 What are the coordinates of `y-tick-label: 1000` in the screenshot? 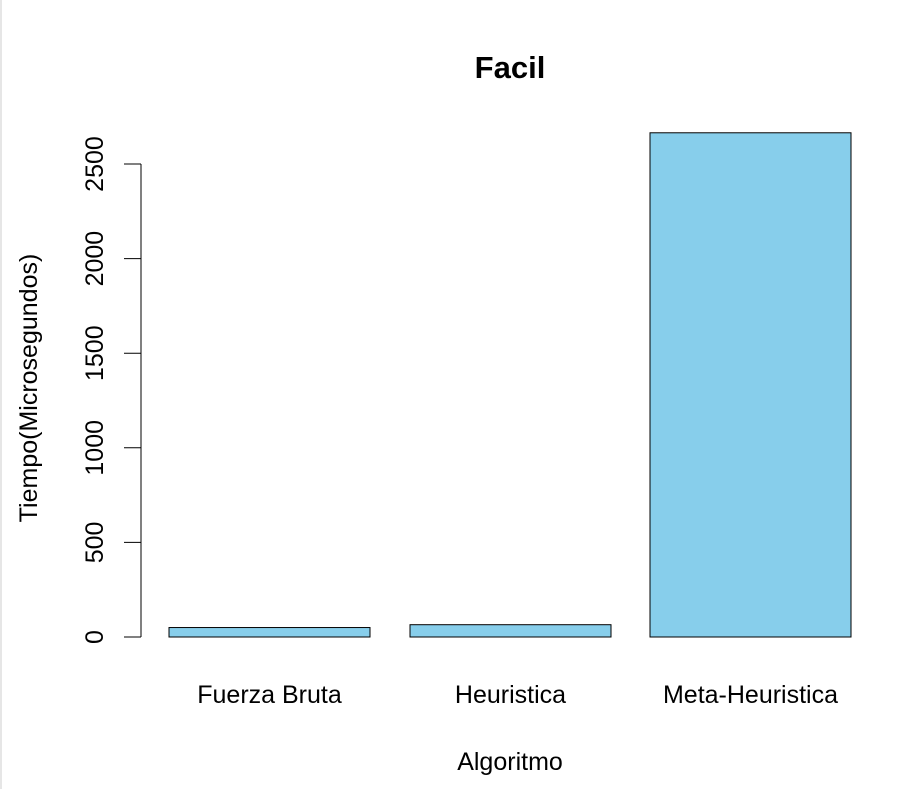 It's located at (95, 448).